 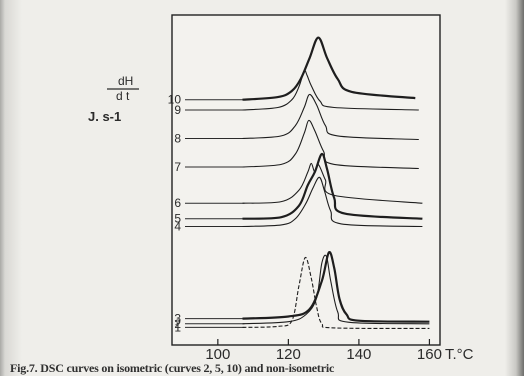 What do you see at coordinates (177, 110) in the screenshot?
I see `curve-label-9: 9` at bounding box center [177, 110].